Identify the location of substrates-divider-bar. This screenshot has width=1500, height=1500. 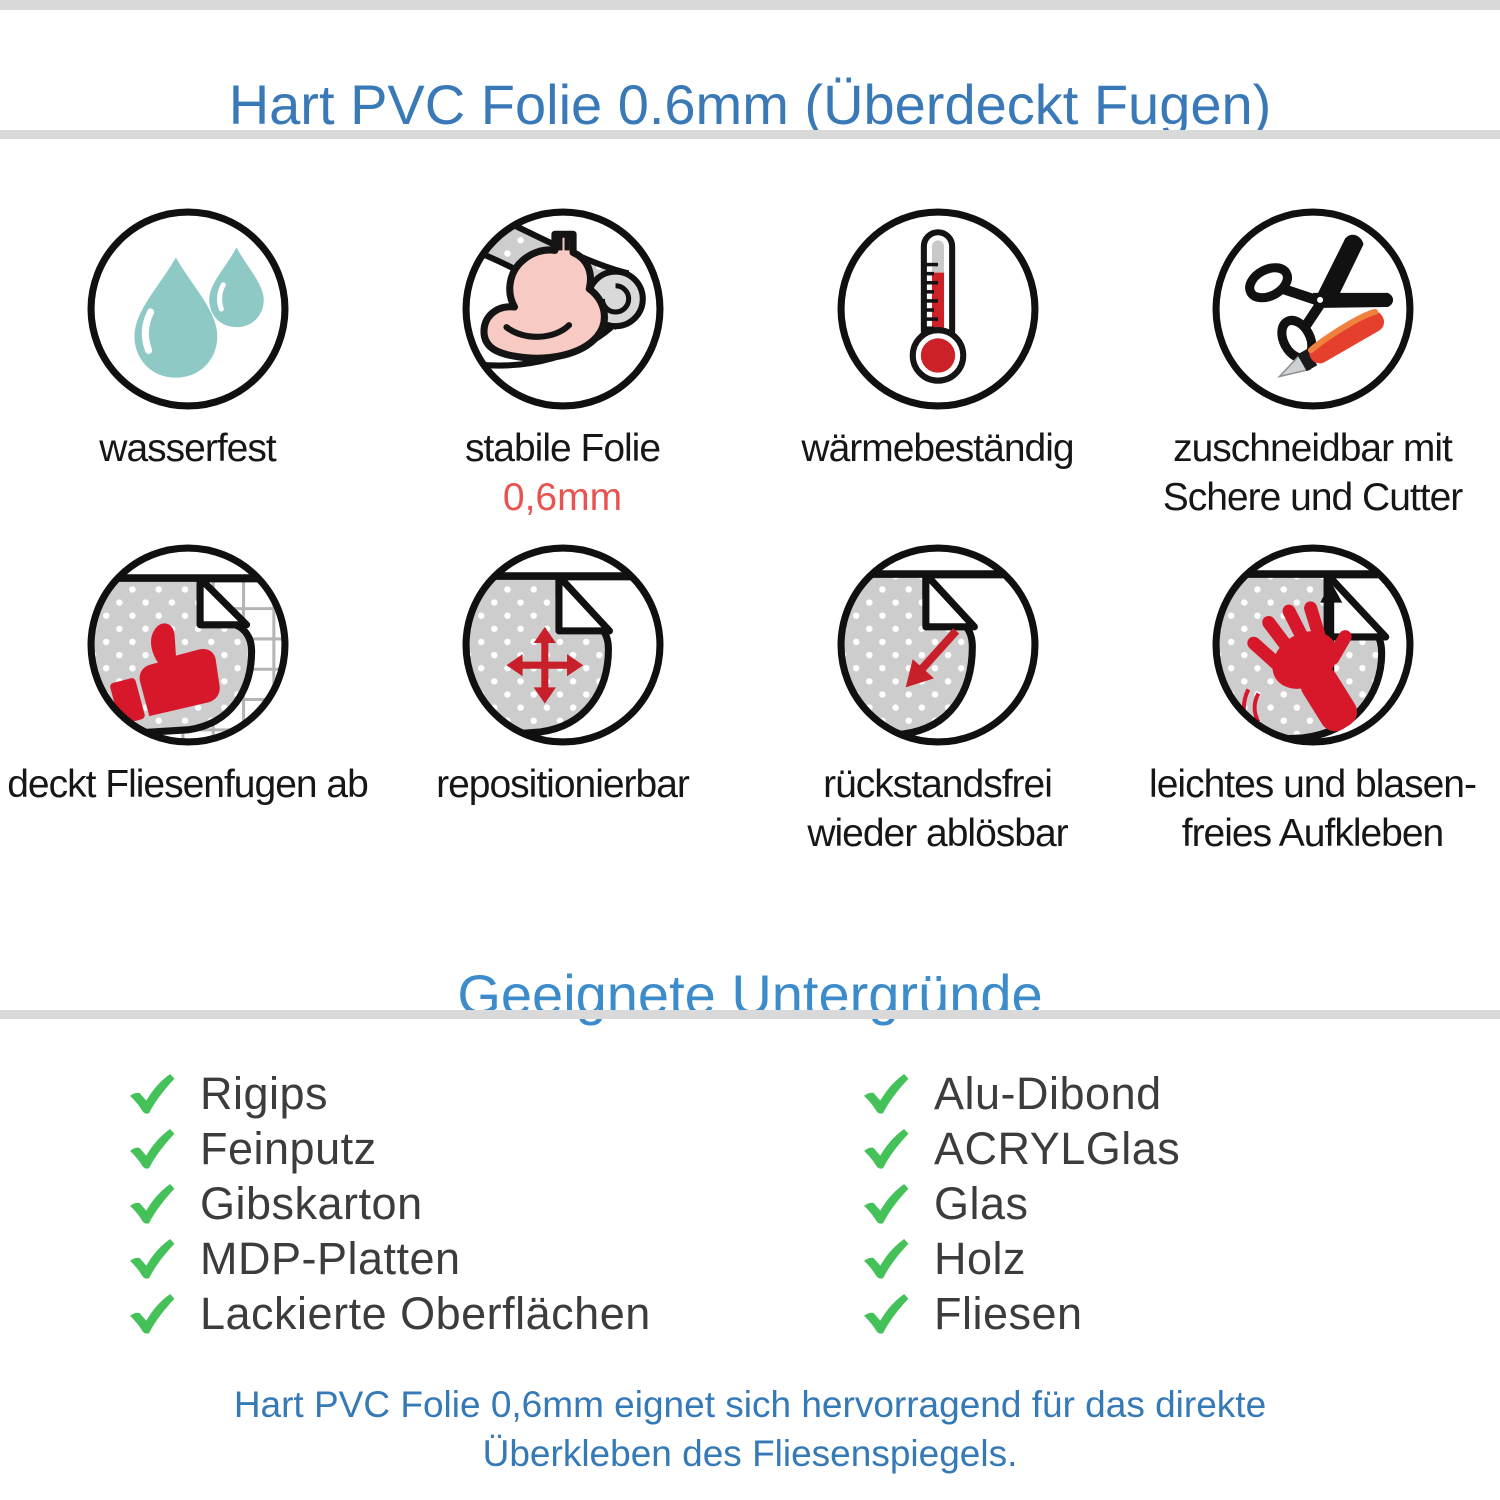
(750, 1014).